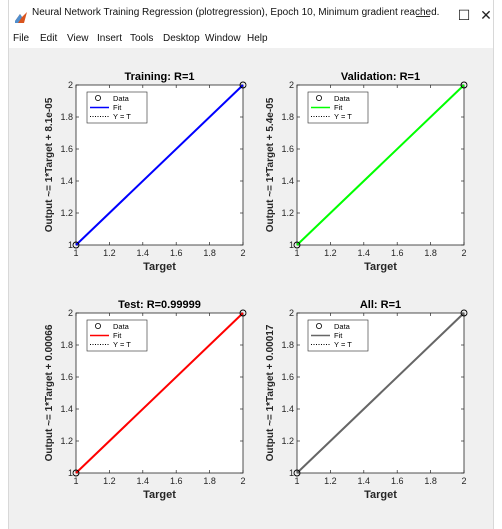 The height and width of the screenshot is (529, 502). Describe the element at coordinates (49, 164) in the screenshot. I see `y-axis-label: Output ~= 1*Target + 8.1e-05` at that location.